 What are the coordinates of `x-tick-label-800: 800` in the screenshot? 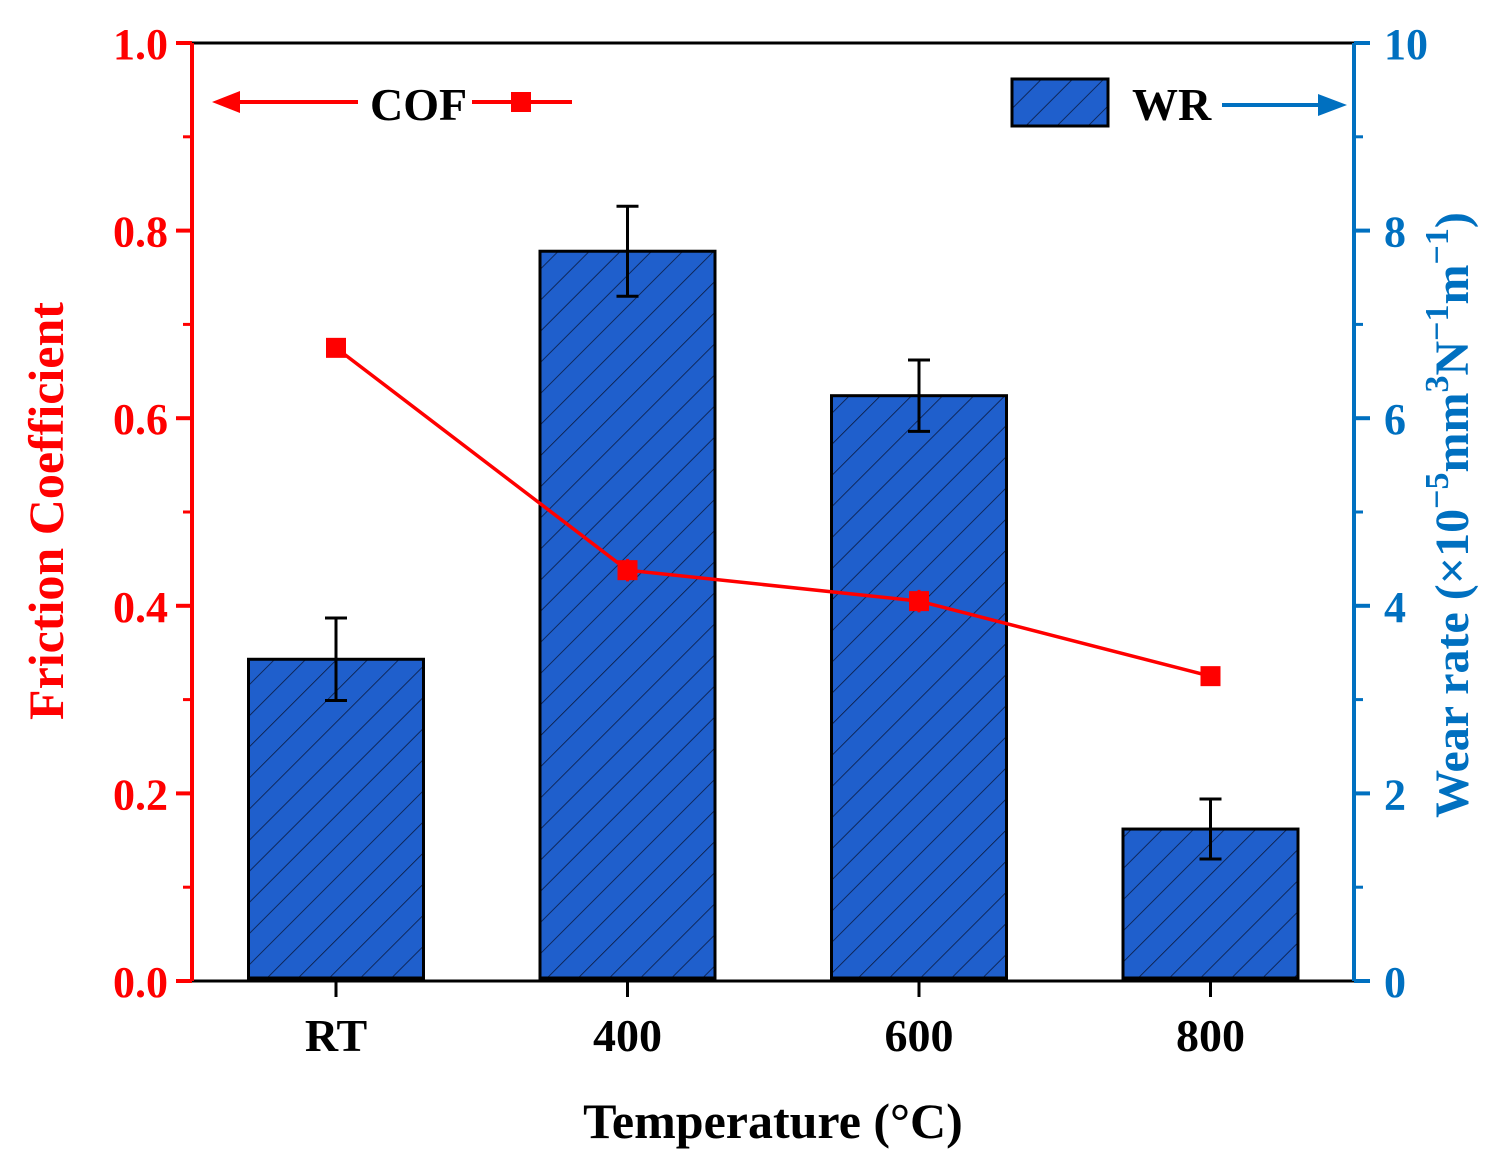 It's located at (1210, 1035).